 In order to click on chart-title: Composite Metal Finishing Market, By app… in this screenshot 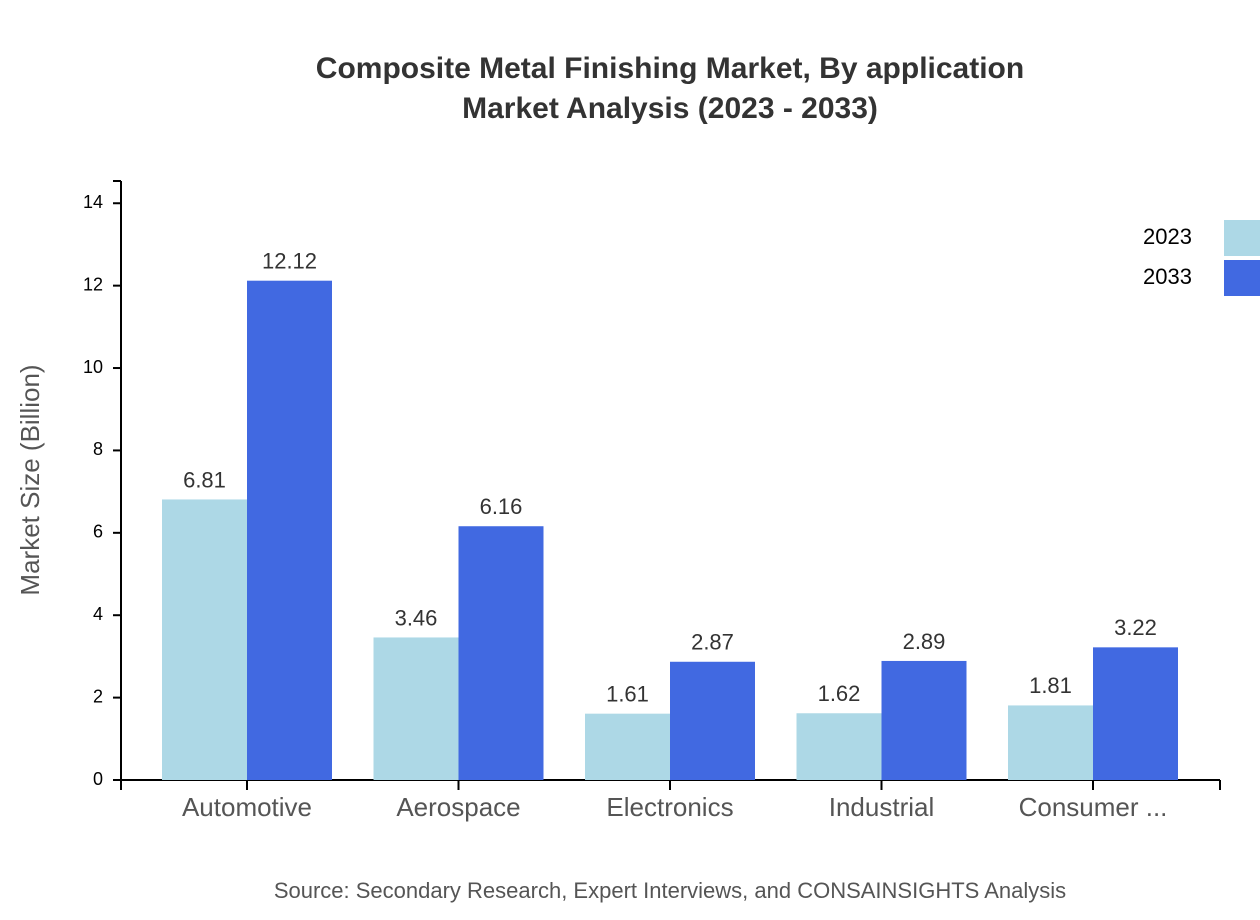, I will do `click(670, 68)`.